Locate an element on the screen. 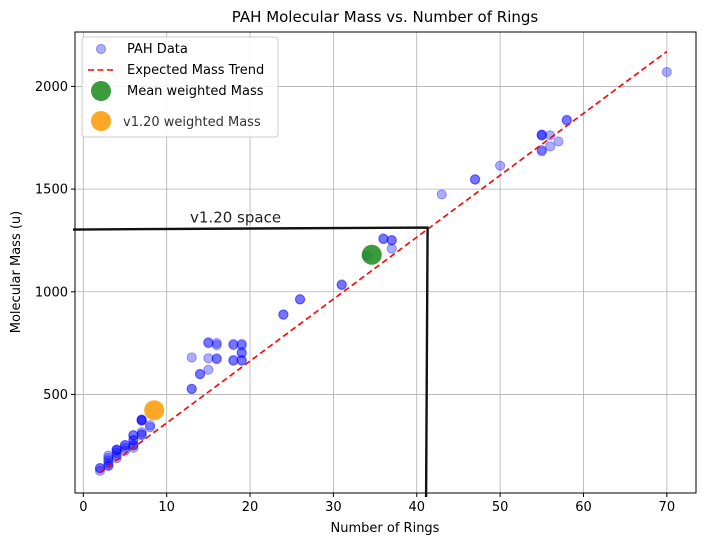 The image size is (704, 545). x-axis-label: Number of Rings is located at coordinates (385, 528).